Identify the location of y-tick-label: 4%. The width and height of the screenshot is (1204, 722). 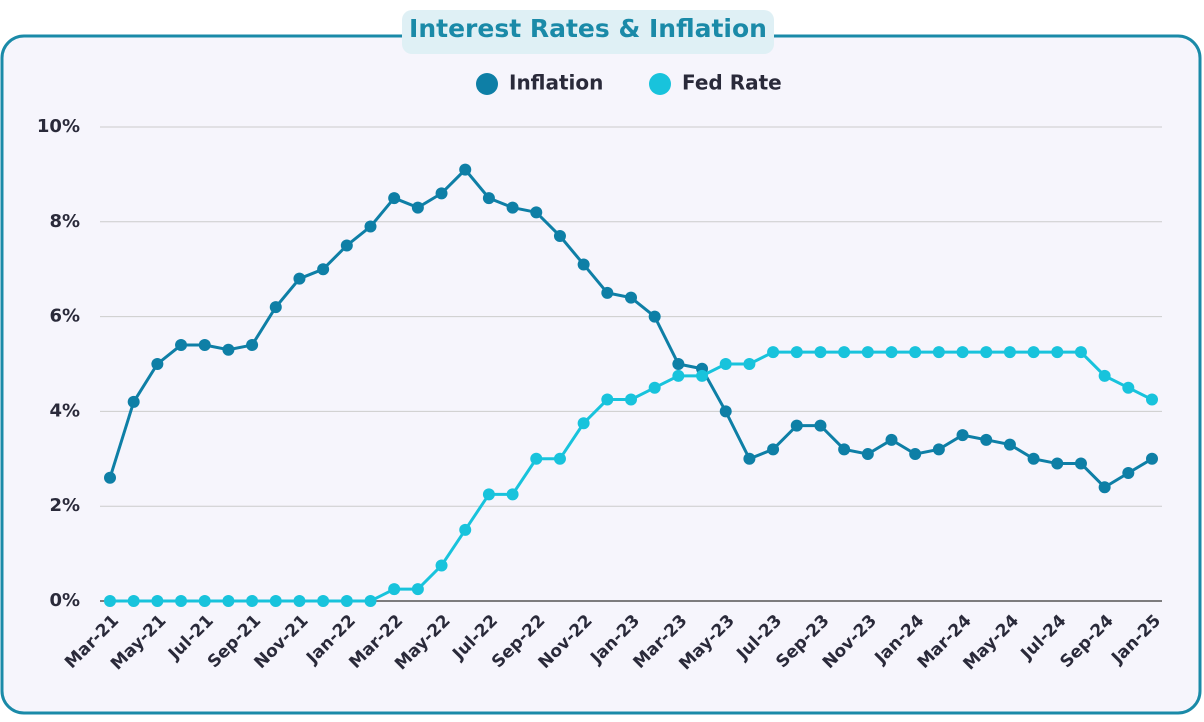
(64, 410).